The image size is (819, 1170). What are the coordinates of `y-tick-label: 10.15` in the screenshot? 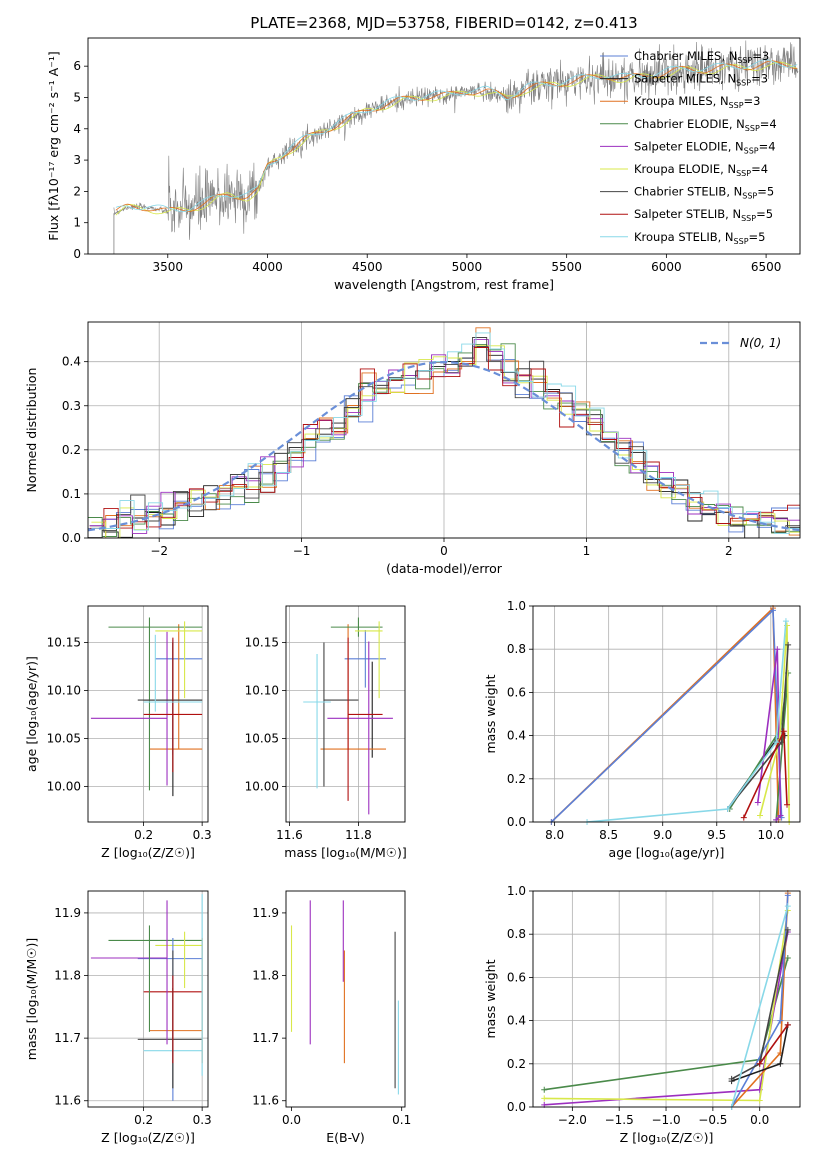 It's located at (262, 642).